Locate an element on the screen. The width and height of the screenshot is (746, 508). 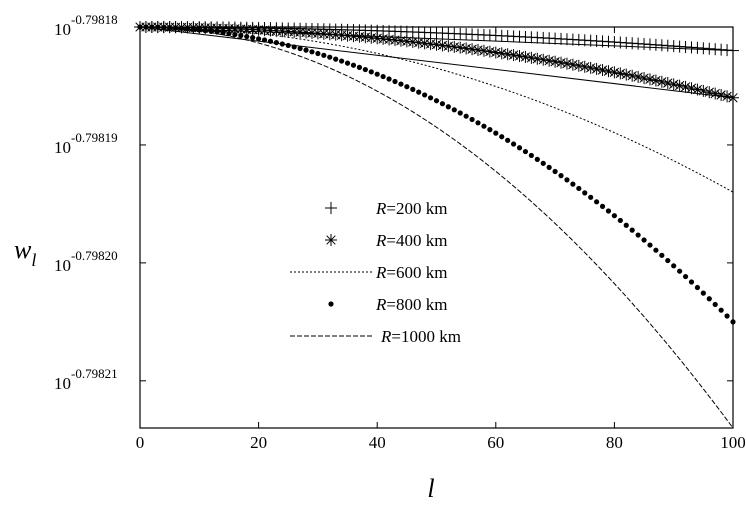
x-tick-label: 60 is located at coordinates (495, 442).